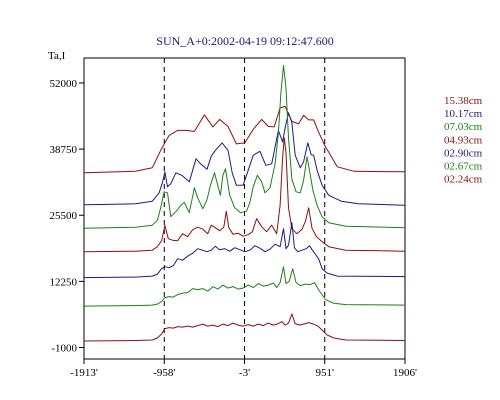  Describe the element at coordinates (244, 286) in the screenshot. I see `series-line-02-67cm` at that location.